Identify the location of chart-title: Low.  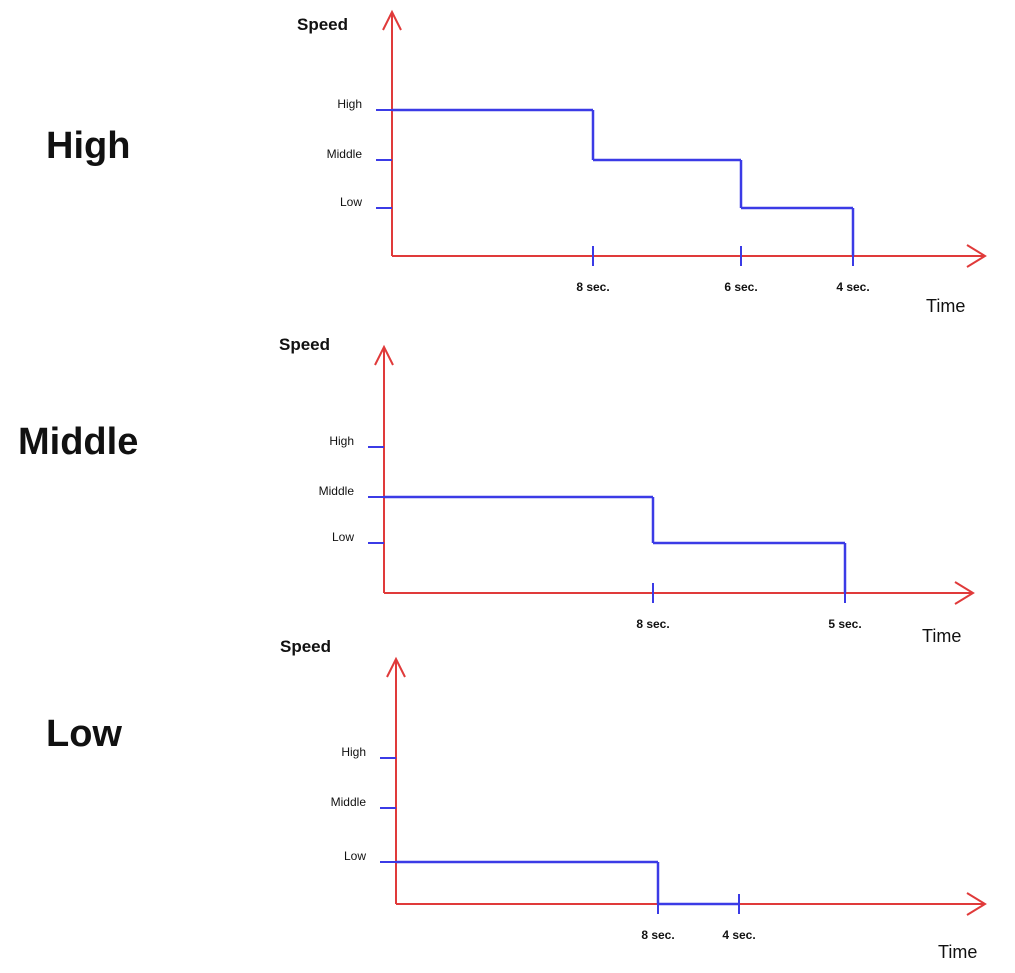
(84, 734).